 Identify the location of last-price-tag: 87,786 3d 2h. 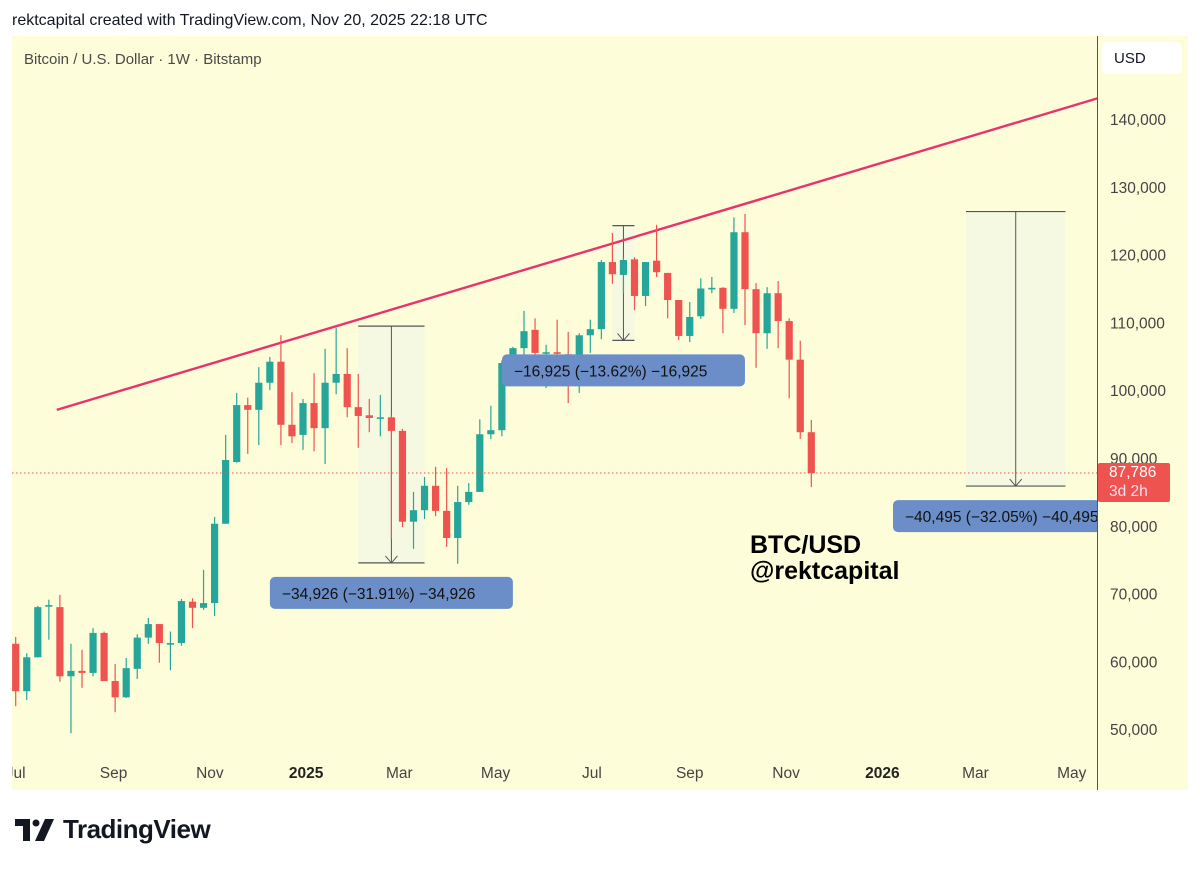
(1134, 482).